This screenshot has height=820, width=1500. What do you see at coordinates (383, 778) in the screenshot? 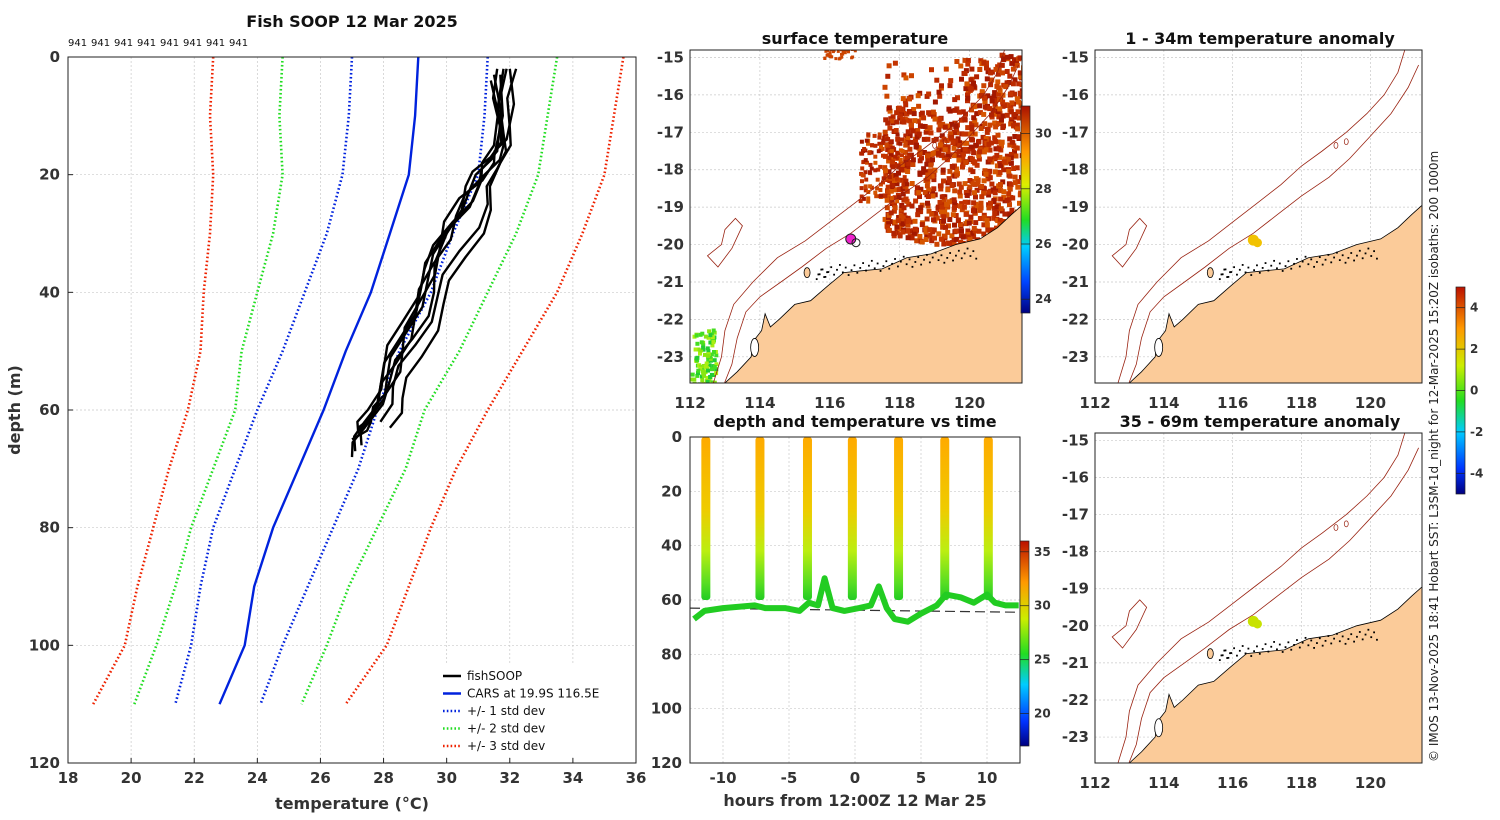
I see `profile-x-tick: 28` at bounding box center [383, 778].